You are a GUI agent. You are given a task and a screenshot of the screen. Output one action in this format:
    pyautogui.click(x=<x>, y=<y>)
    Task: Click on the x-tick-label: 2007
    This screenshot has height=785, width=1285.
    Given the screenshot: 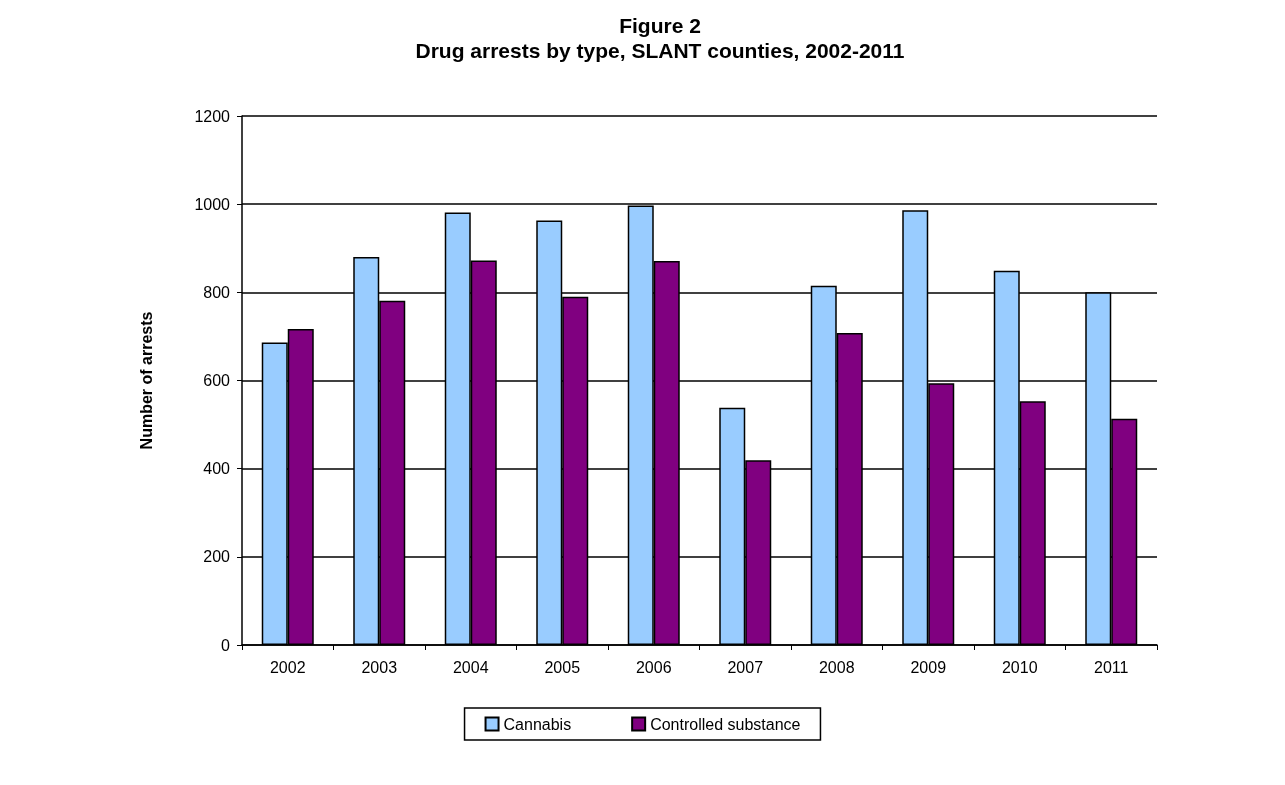 What is the action you would take?
    pyautogui.click(x=745, y=667)
    